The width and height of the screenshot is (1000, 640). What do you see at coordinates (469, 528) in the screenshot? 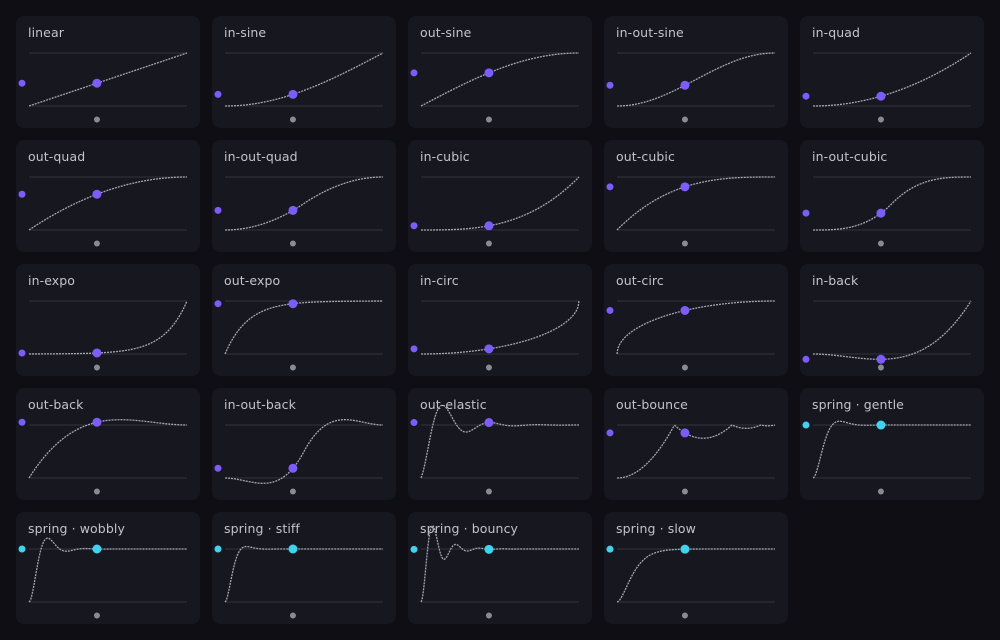
I see `curve-title: spring · bouncy` at bounding box center [469, 528].